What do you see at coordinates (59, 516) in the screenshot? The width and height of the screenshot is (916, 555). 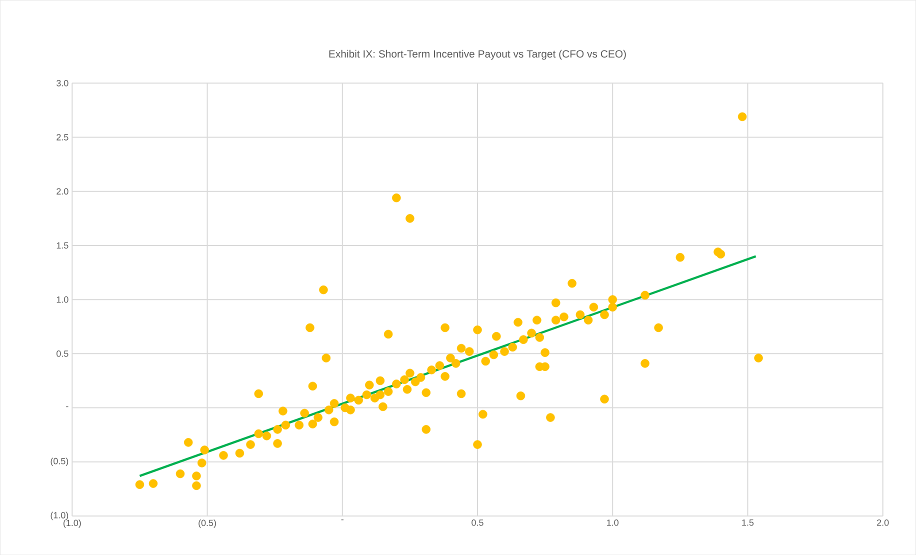 I see `y-tick-label: (1.0)` at bounding box center [59, 516].